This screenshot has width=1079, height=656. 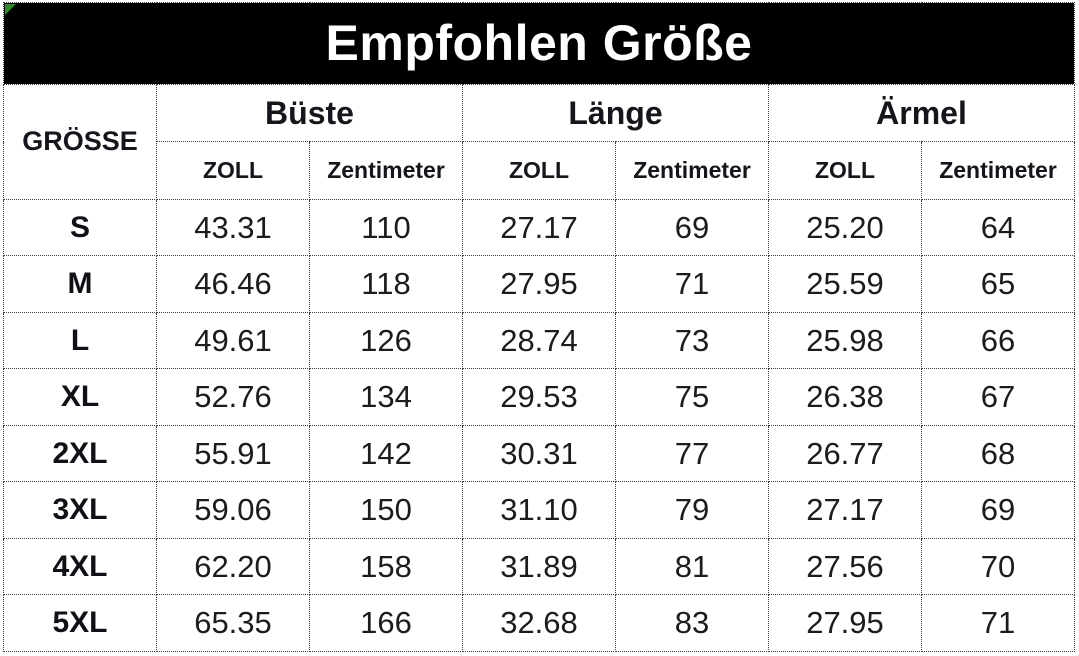 What do you see at coordinates (10, 9) in the screenshot?
I see `green-corner-triangle-icon` at bounding box center [10, 9].